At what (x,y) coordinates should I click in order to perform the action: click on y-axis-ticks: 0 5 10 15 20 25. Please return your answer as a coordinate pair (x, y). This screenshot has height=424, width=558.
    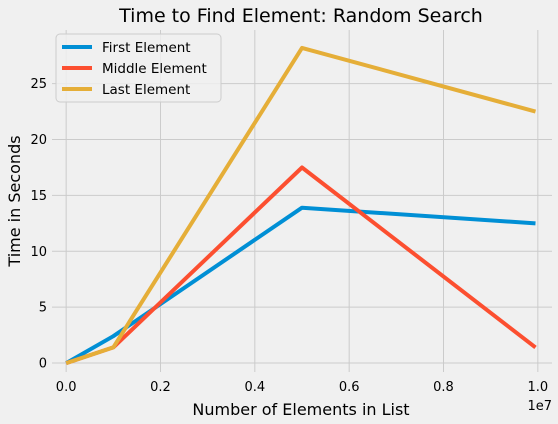
    Looking at the image, I should click on (38, 224).